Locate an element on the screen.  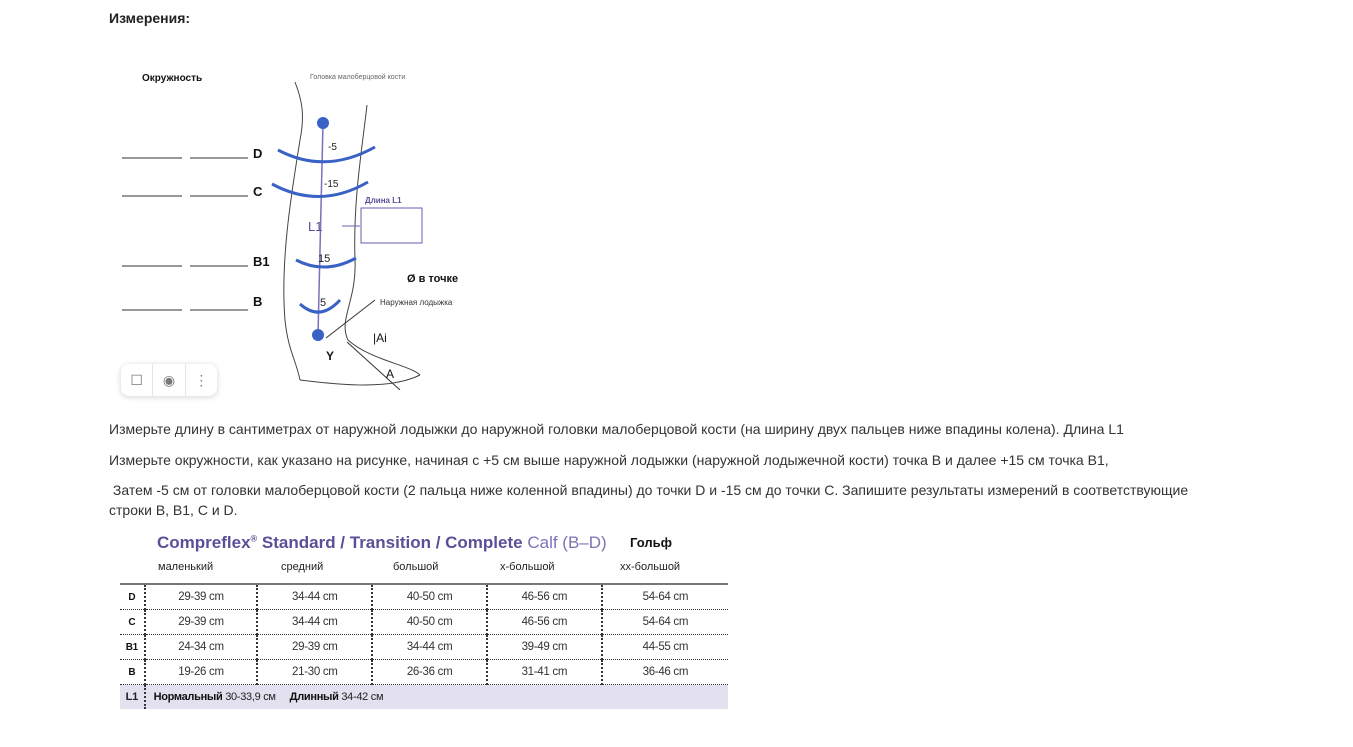
paragraph: строки B, B1, C и D. is located at coordinates (173, 510).